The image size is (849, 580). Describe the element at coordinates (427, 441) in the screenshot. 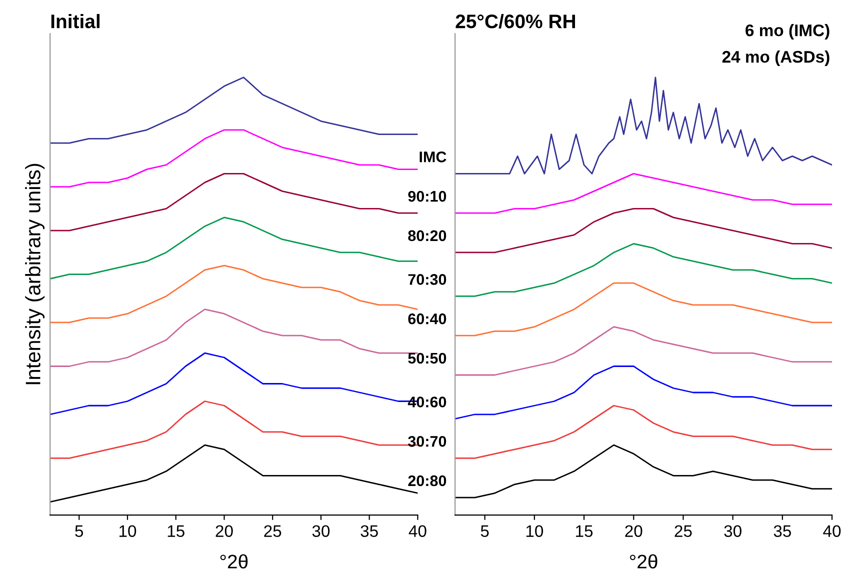

I see `series-label: 30:70` at that location.